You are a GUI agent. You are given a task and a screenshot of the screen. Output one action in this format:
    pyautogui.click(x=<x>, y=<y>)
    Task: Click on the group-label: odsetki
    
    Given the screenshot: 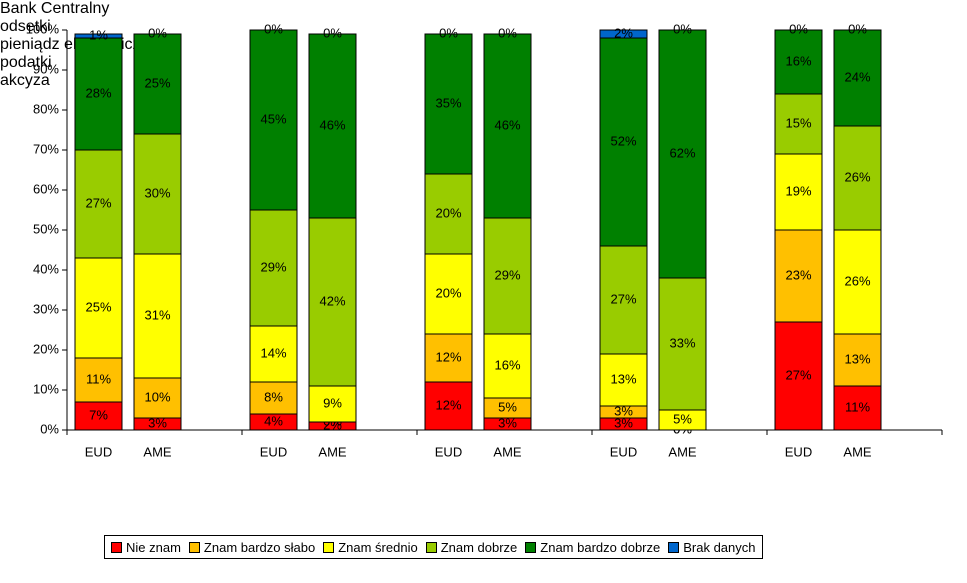 What is the action you would take?
    pyautogui.click(x=25, y=26)
    